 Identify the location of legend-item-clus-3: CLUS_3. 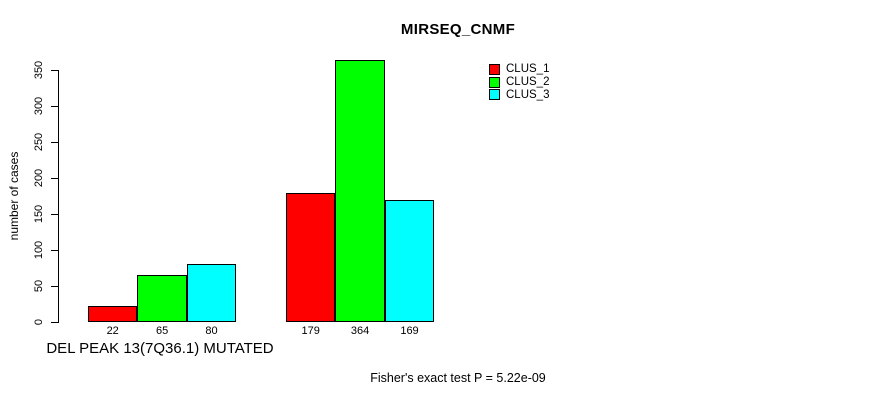
(519, 94).